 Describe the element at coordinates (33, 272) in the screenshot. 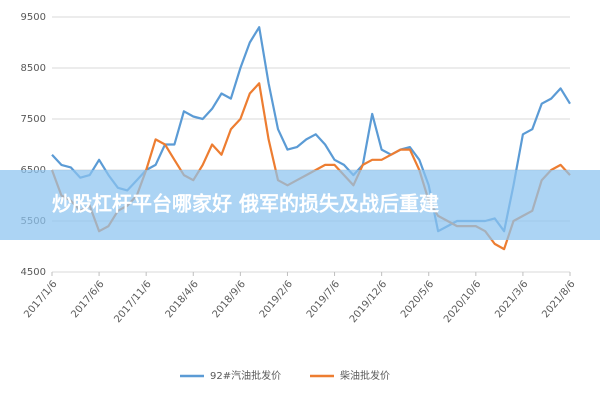

I see `y-tick-label: 4500` at that location.